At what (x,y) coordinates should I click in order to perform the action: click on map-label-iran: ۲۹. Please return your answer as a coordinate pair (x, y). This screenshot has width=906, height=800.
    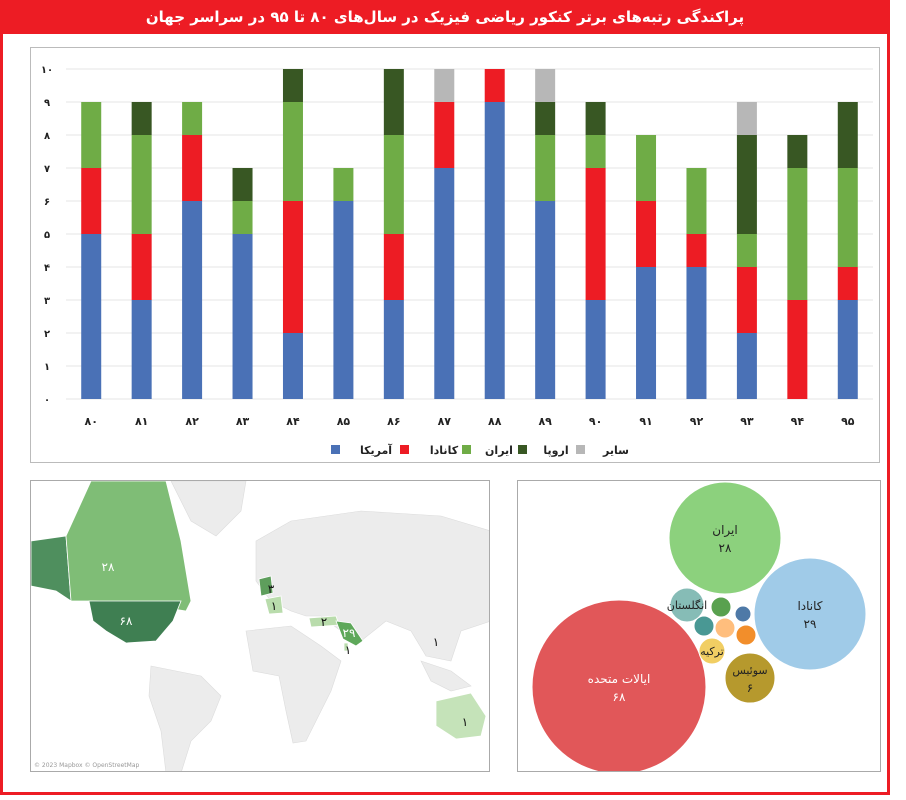
    Looking at the image, I should click on (349, 633).